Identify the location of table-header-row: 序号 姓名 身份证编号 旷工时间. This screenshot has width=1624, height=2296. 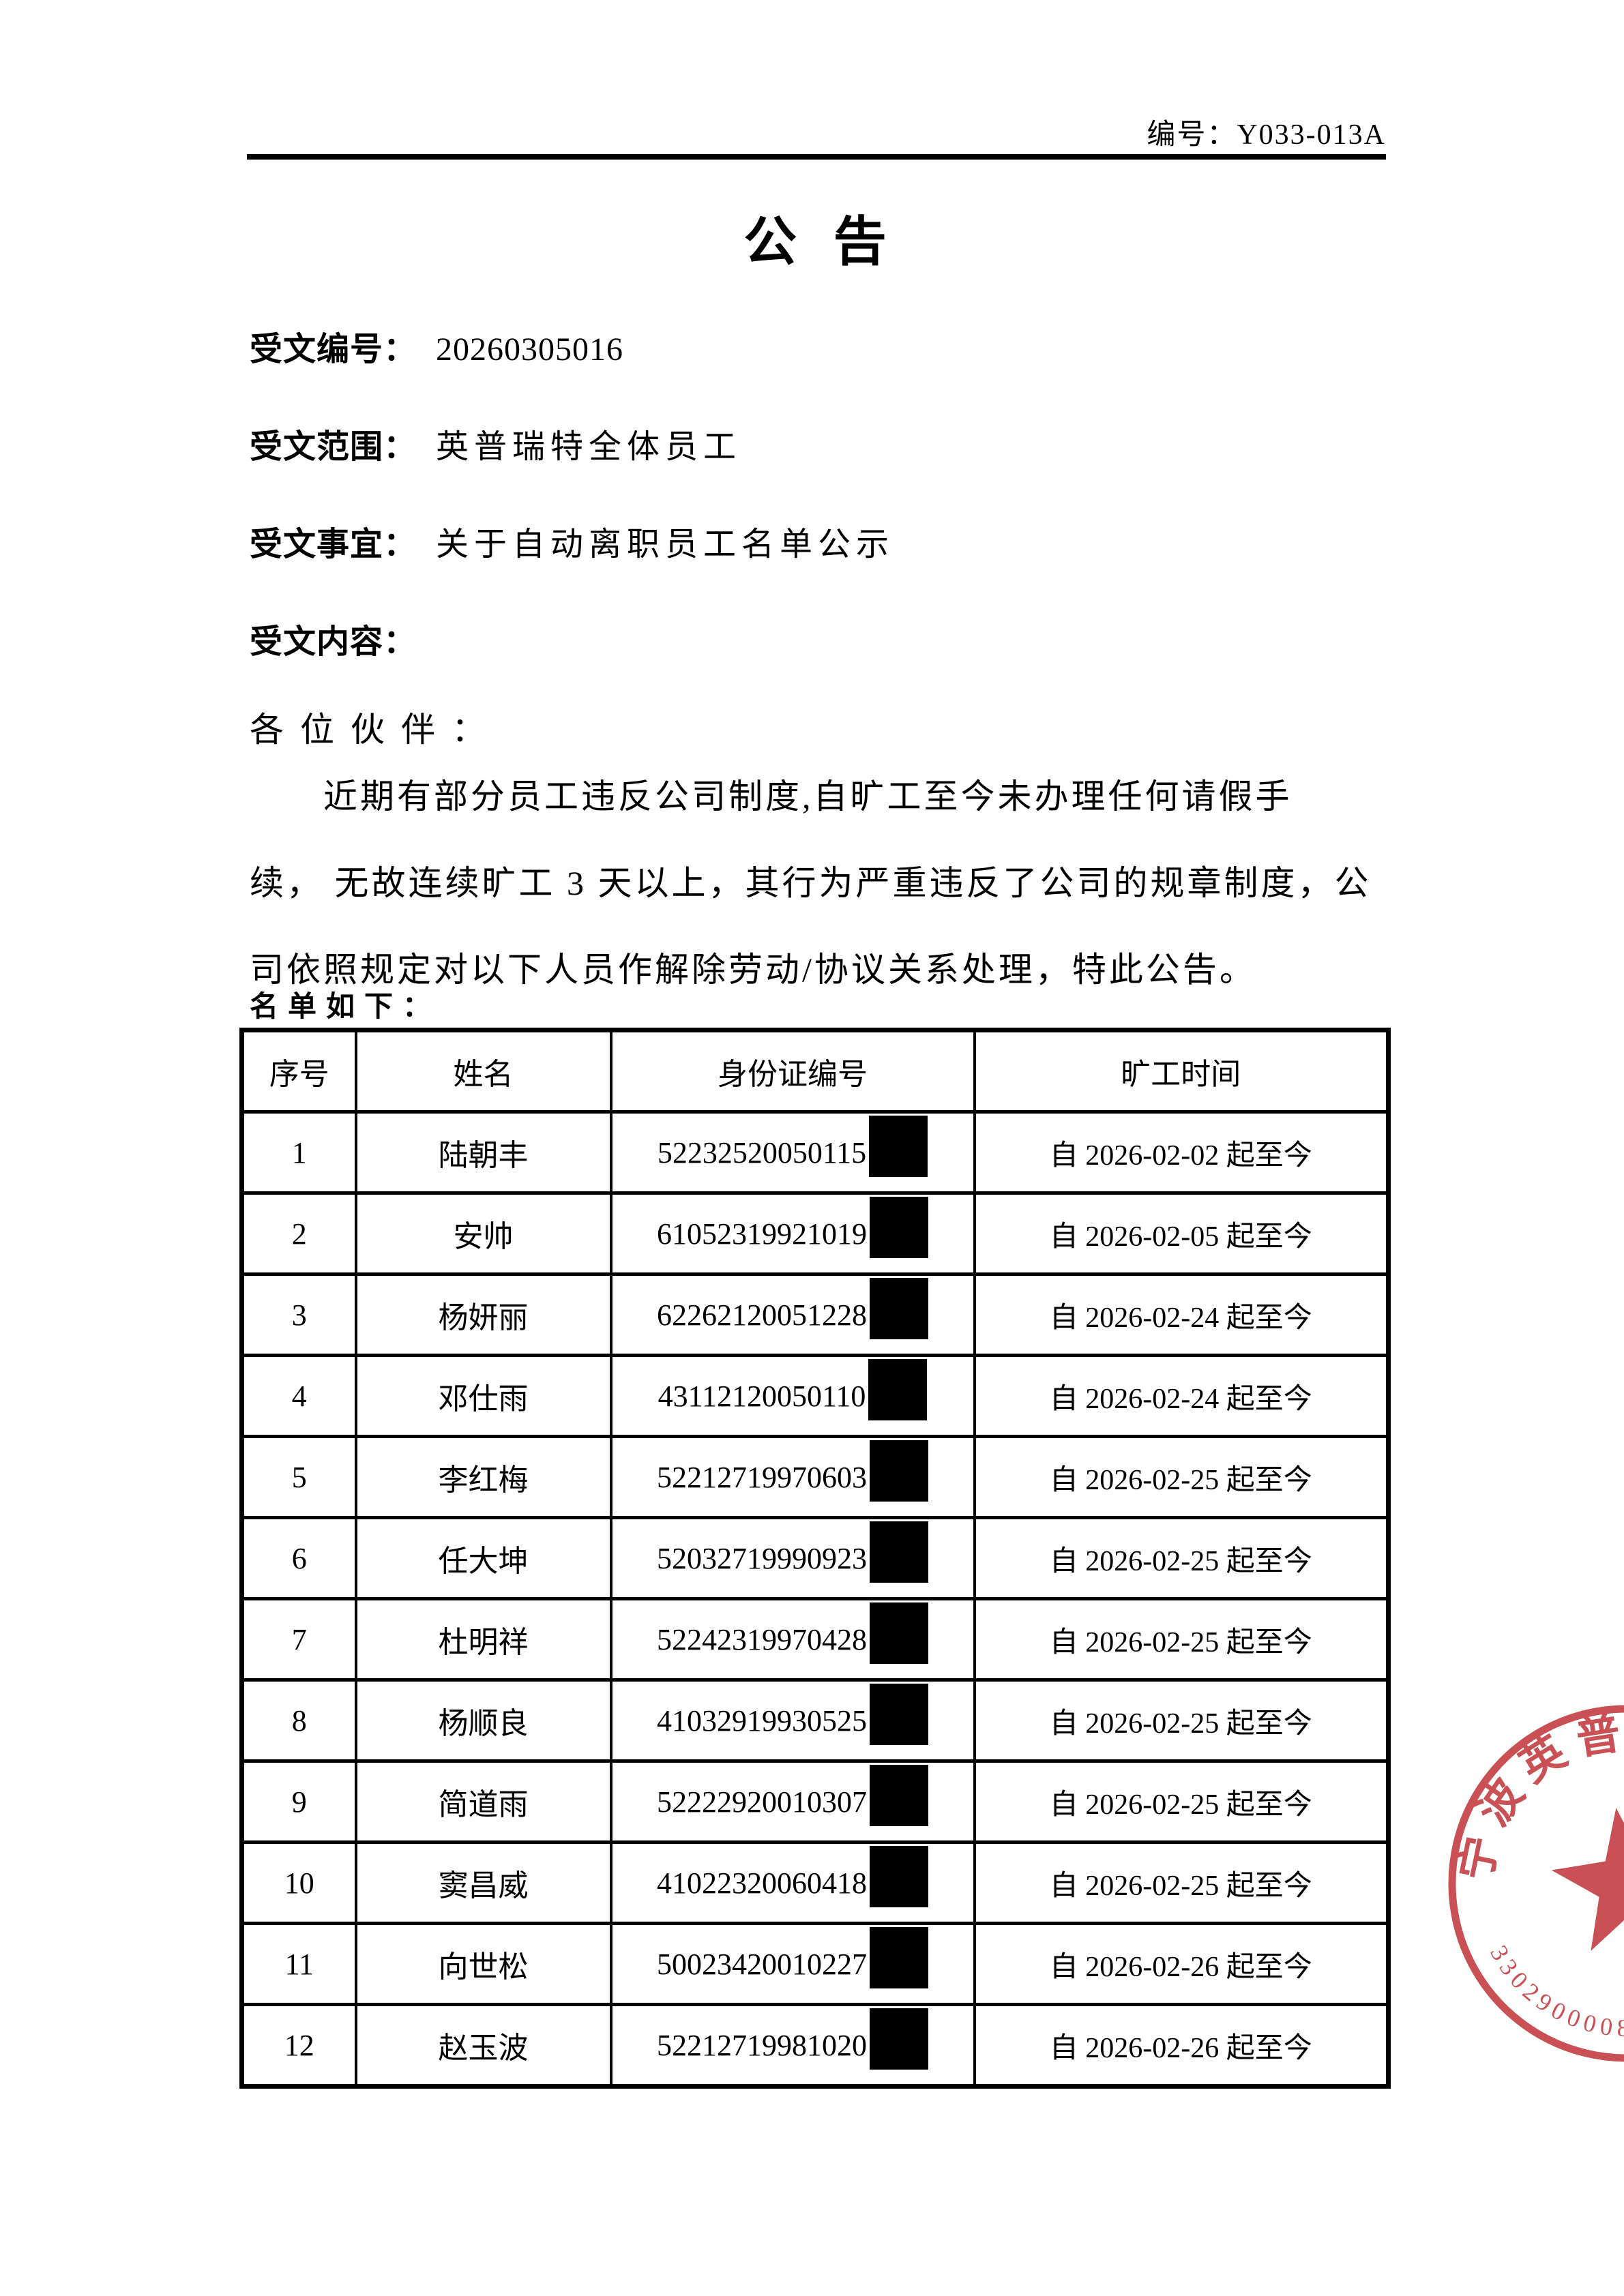
(815, 1071).